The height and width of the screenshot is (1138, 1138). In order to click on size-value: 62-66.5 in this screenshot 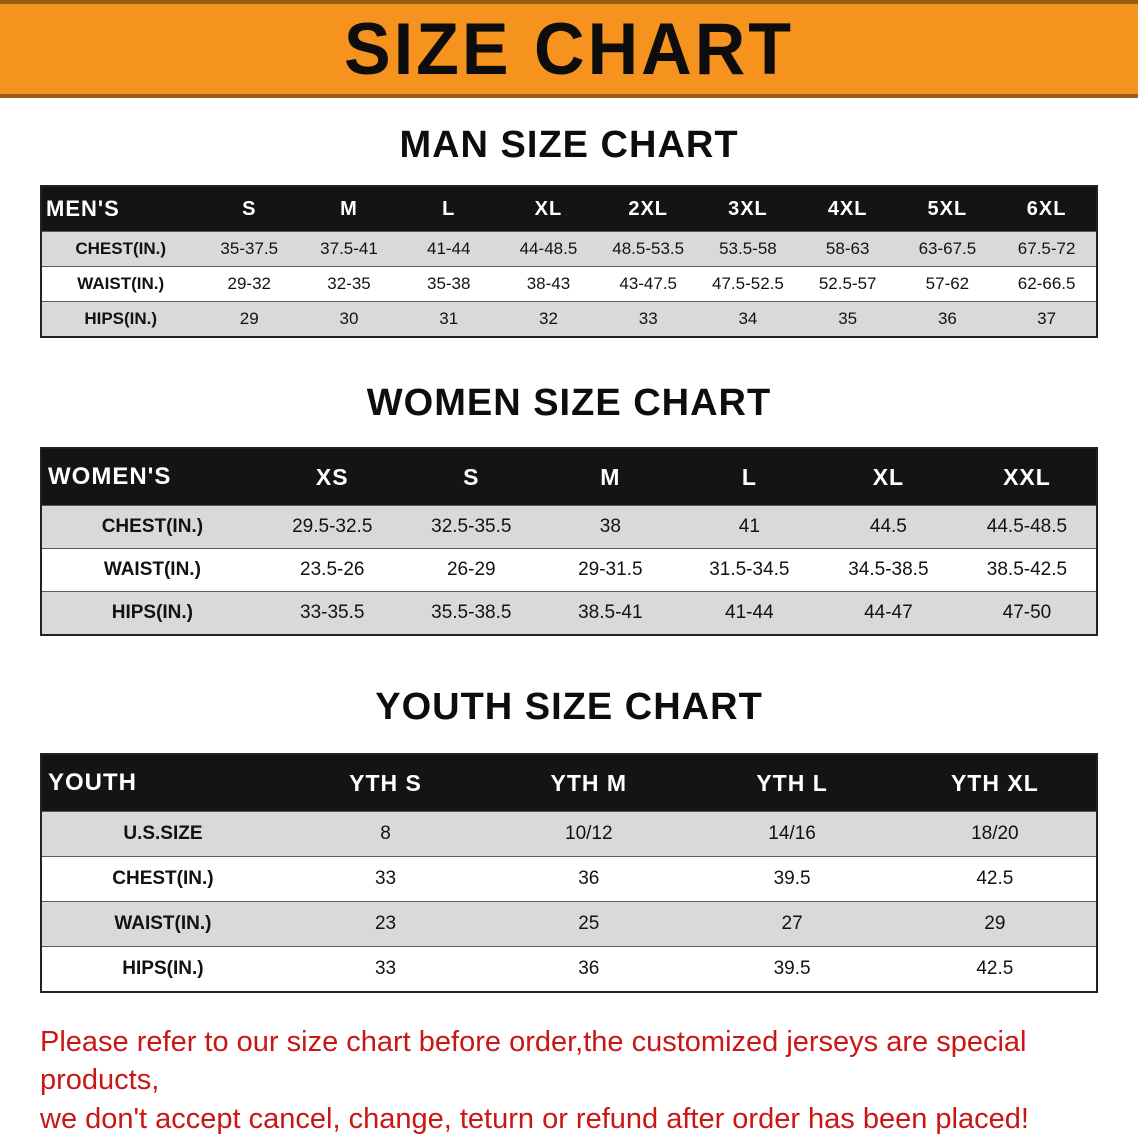, I will do `click(1047, 284)`.